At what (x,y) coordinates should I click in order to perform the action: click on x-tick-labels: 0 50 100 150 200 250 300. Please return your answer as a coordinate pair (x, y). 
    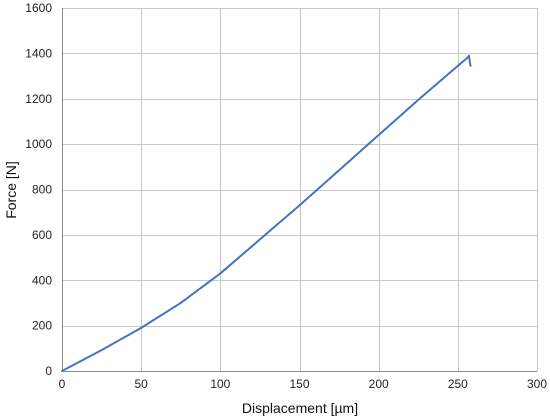
    Looking at the image, I should click on (303, 384).